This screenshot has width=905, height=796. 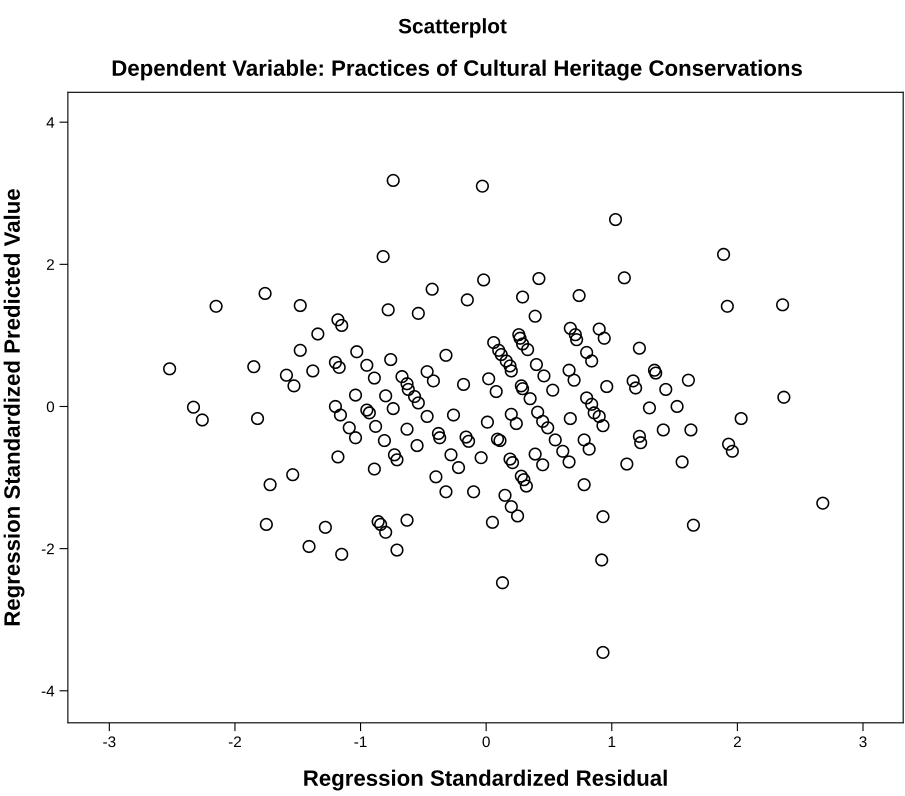 I want to click on x-tick-label: 1, so click(x=612, y=742).